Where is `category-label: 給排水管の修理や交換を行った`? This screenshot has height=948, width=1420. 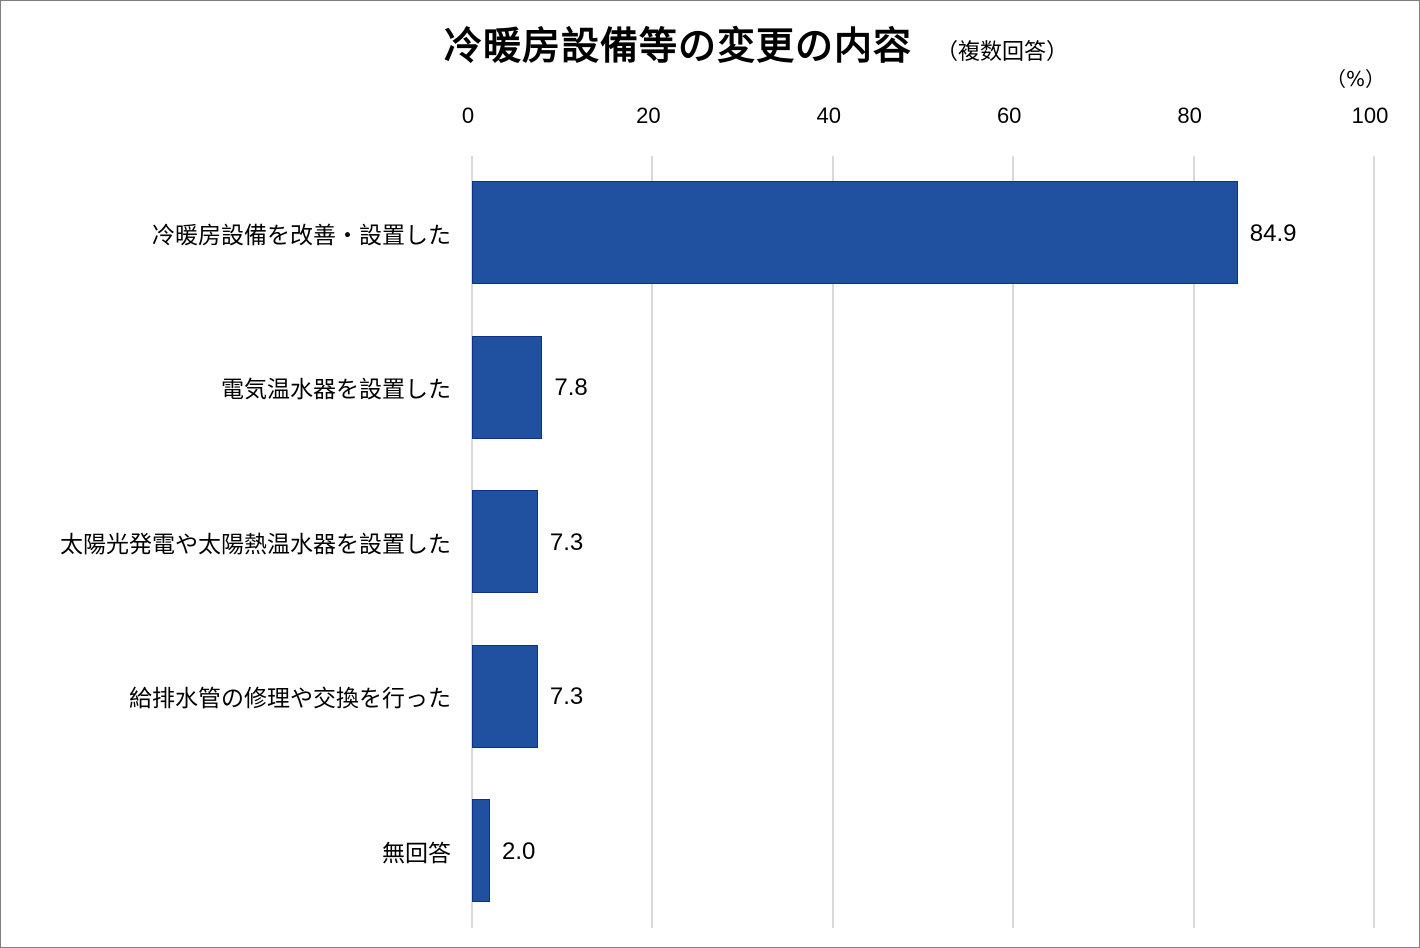
category-label: 給排水管の修理や交換を行った is located at coordinates (290, 699).